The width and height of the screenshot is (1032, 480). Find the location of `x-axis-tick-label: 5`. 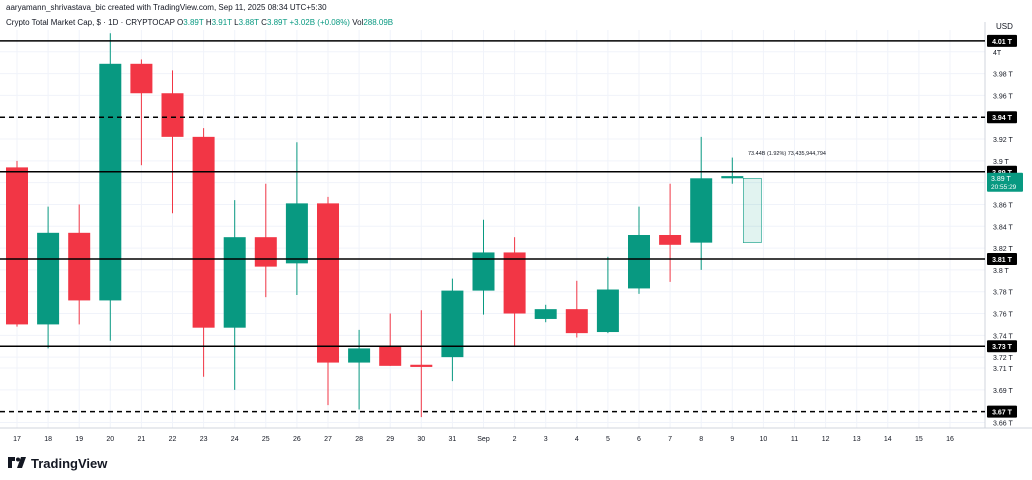

x-axis-tick-label: 5 is located at coordinates (608, 439).